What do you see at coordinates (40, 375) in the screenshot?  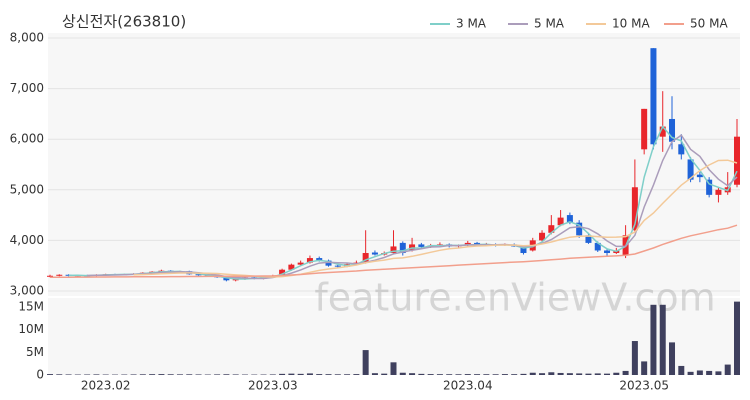 I see `y-tick-label: 0` at bounding box center [40, 375].